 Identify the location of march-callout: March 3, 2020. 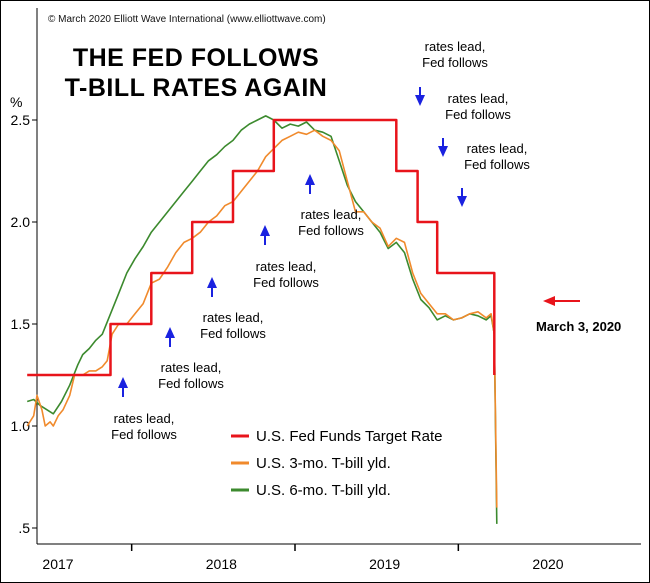
(578, 315).